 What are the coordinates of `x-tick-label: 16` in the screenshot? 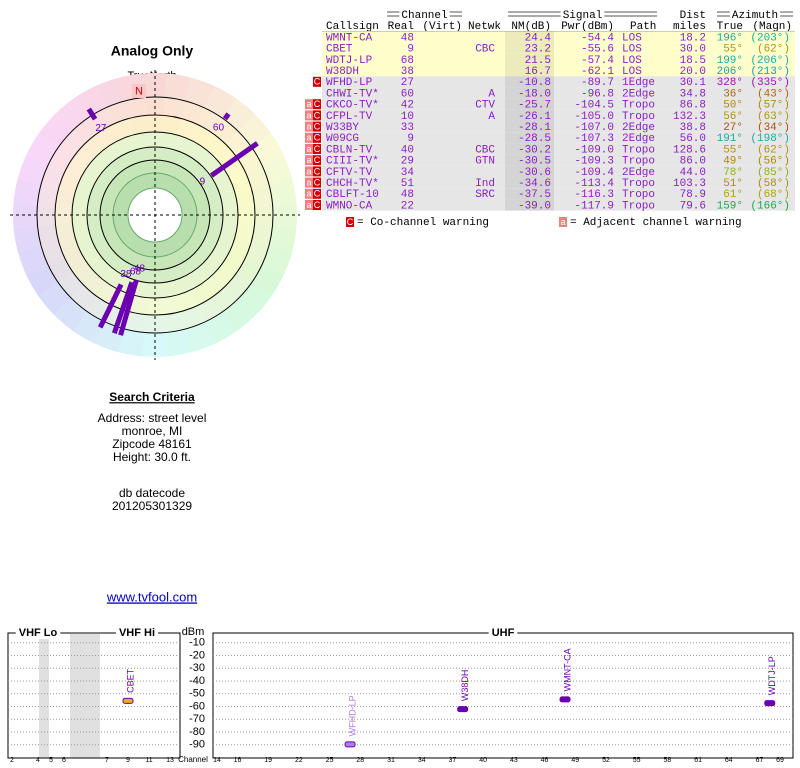 It's located at (238, 760).